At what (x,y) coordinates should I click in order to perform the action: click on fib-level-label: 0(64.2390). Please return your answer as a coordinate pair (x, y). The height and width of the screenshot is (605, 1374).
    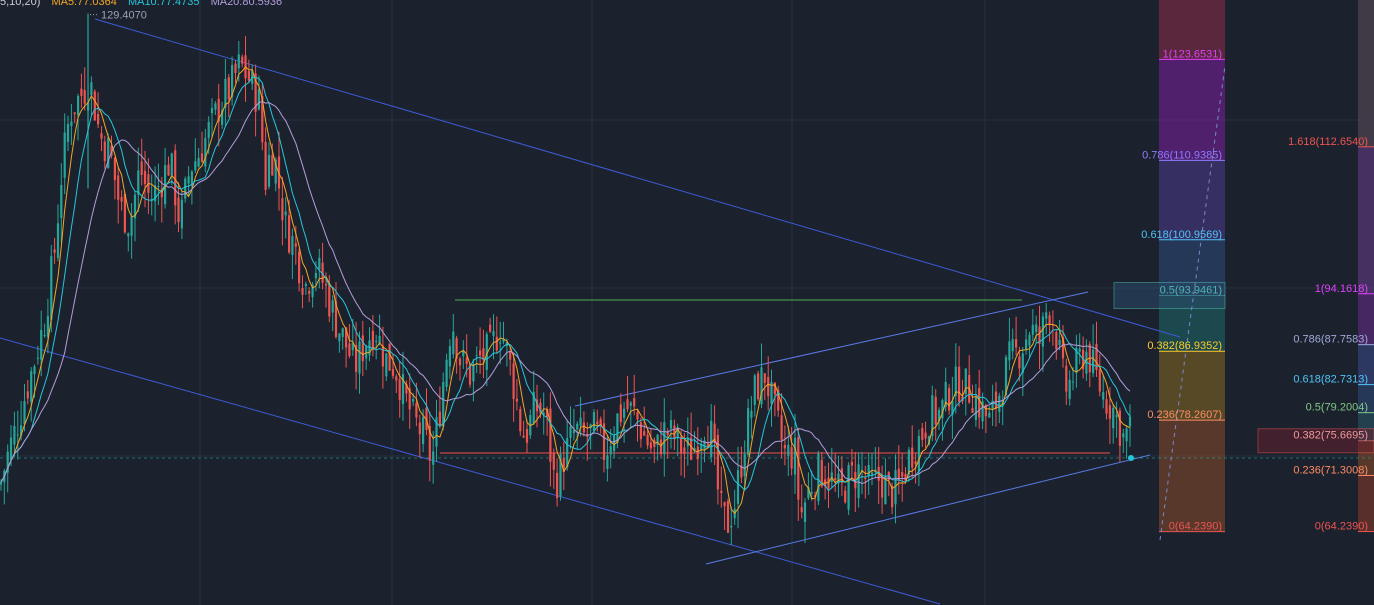
    Looking at the image, I should click on (1195, 527).